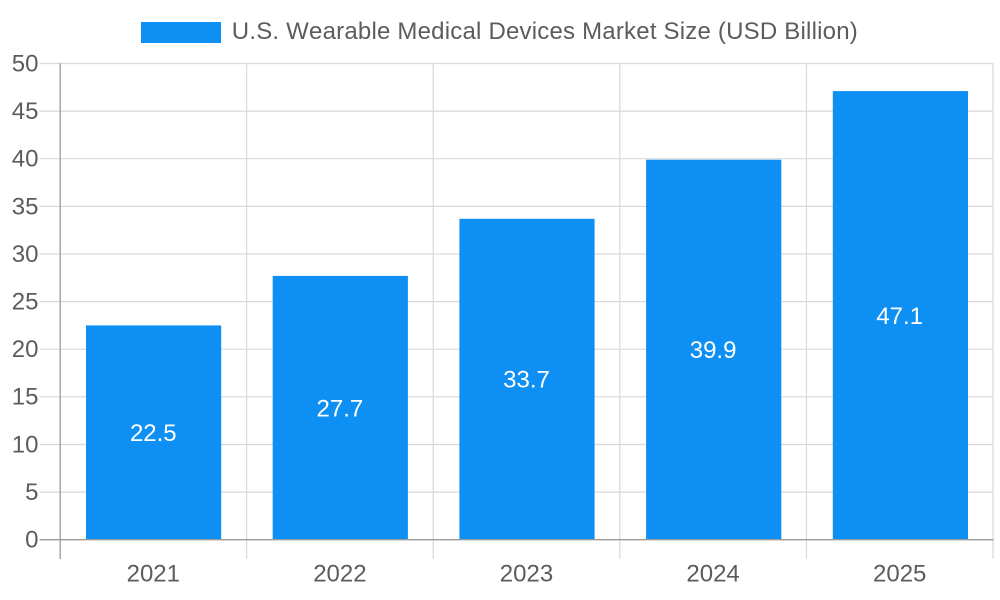 The image size is (1000, 600). Describe the element at coordinates (526, 380) in the screenshot. I see `svg-text: 33.7` at that location.